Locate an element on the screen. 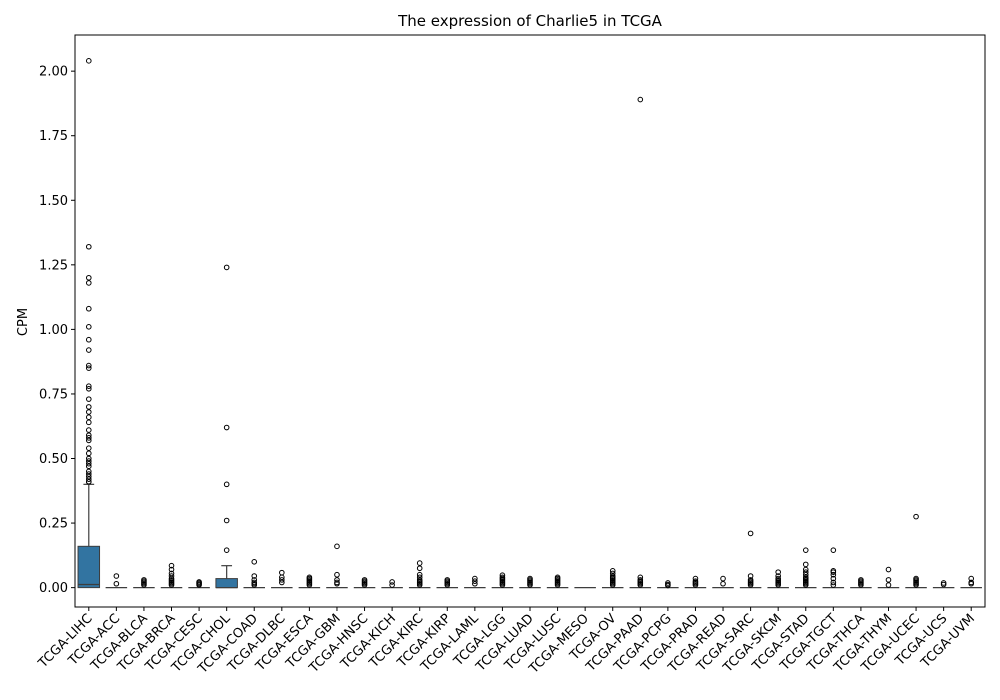 The image size is (1000, 700). box-tcga-kich is located at coordinates (392, 584).